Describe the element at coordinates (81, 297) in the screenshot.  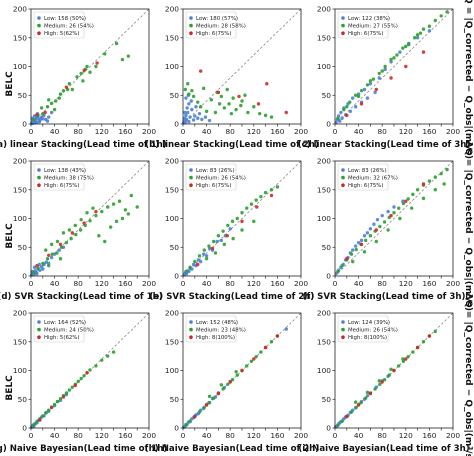
I see `panel-title: (d) SVR Stacking(Lead time of 1h)` at that location.